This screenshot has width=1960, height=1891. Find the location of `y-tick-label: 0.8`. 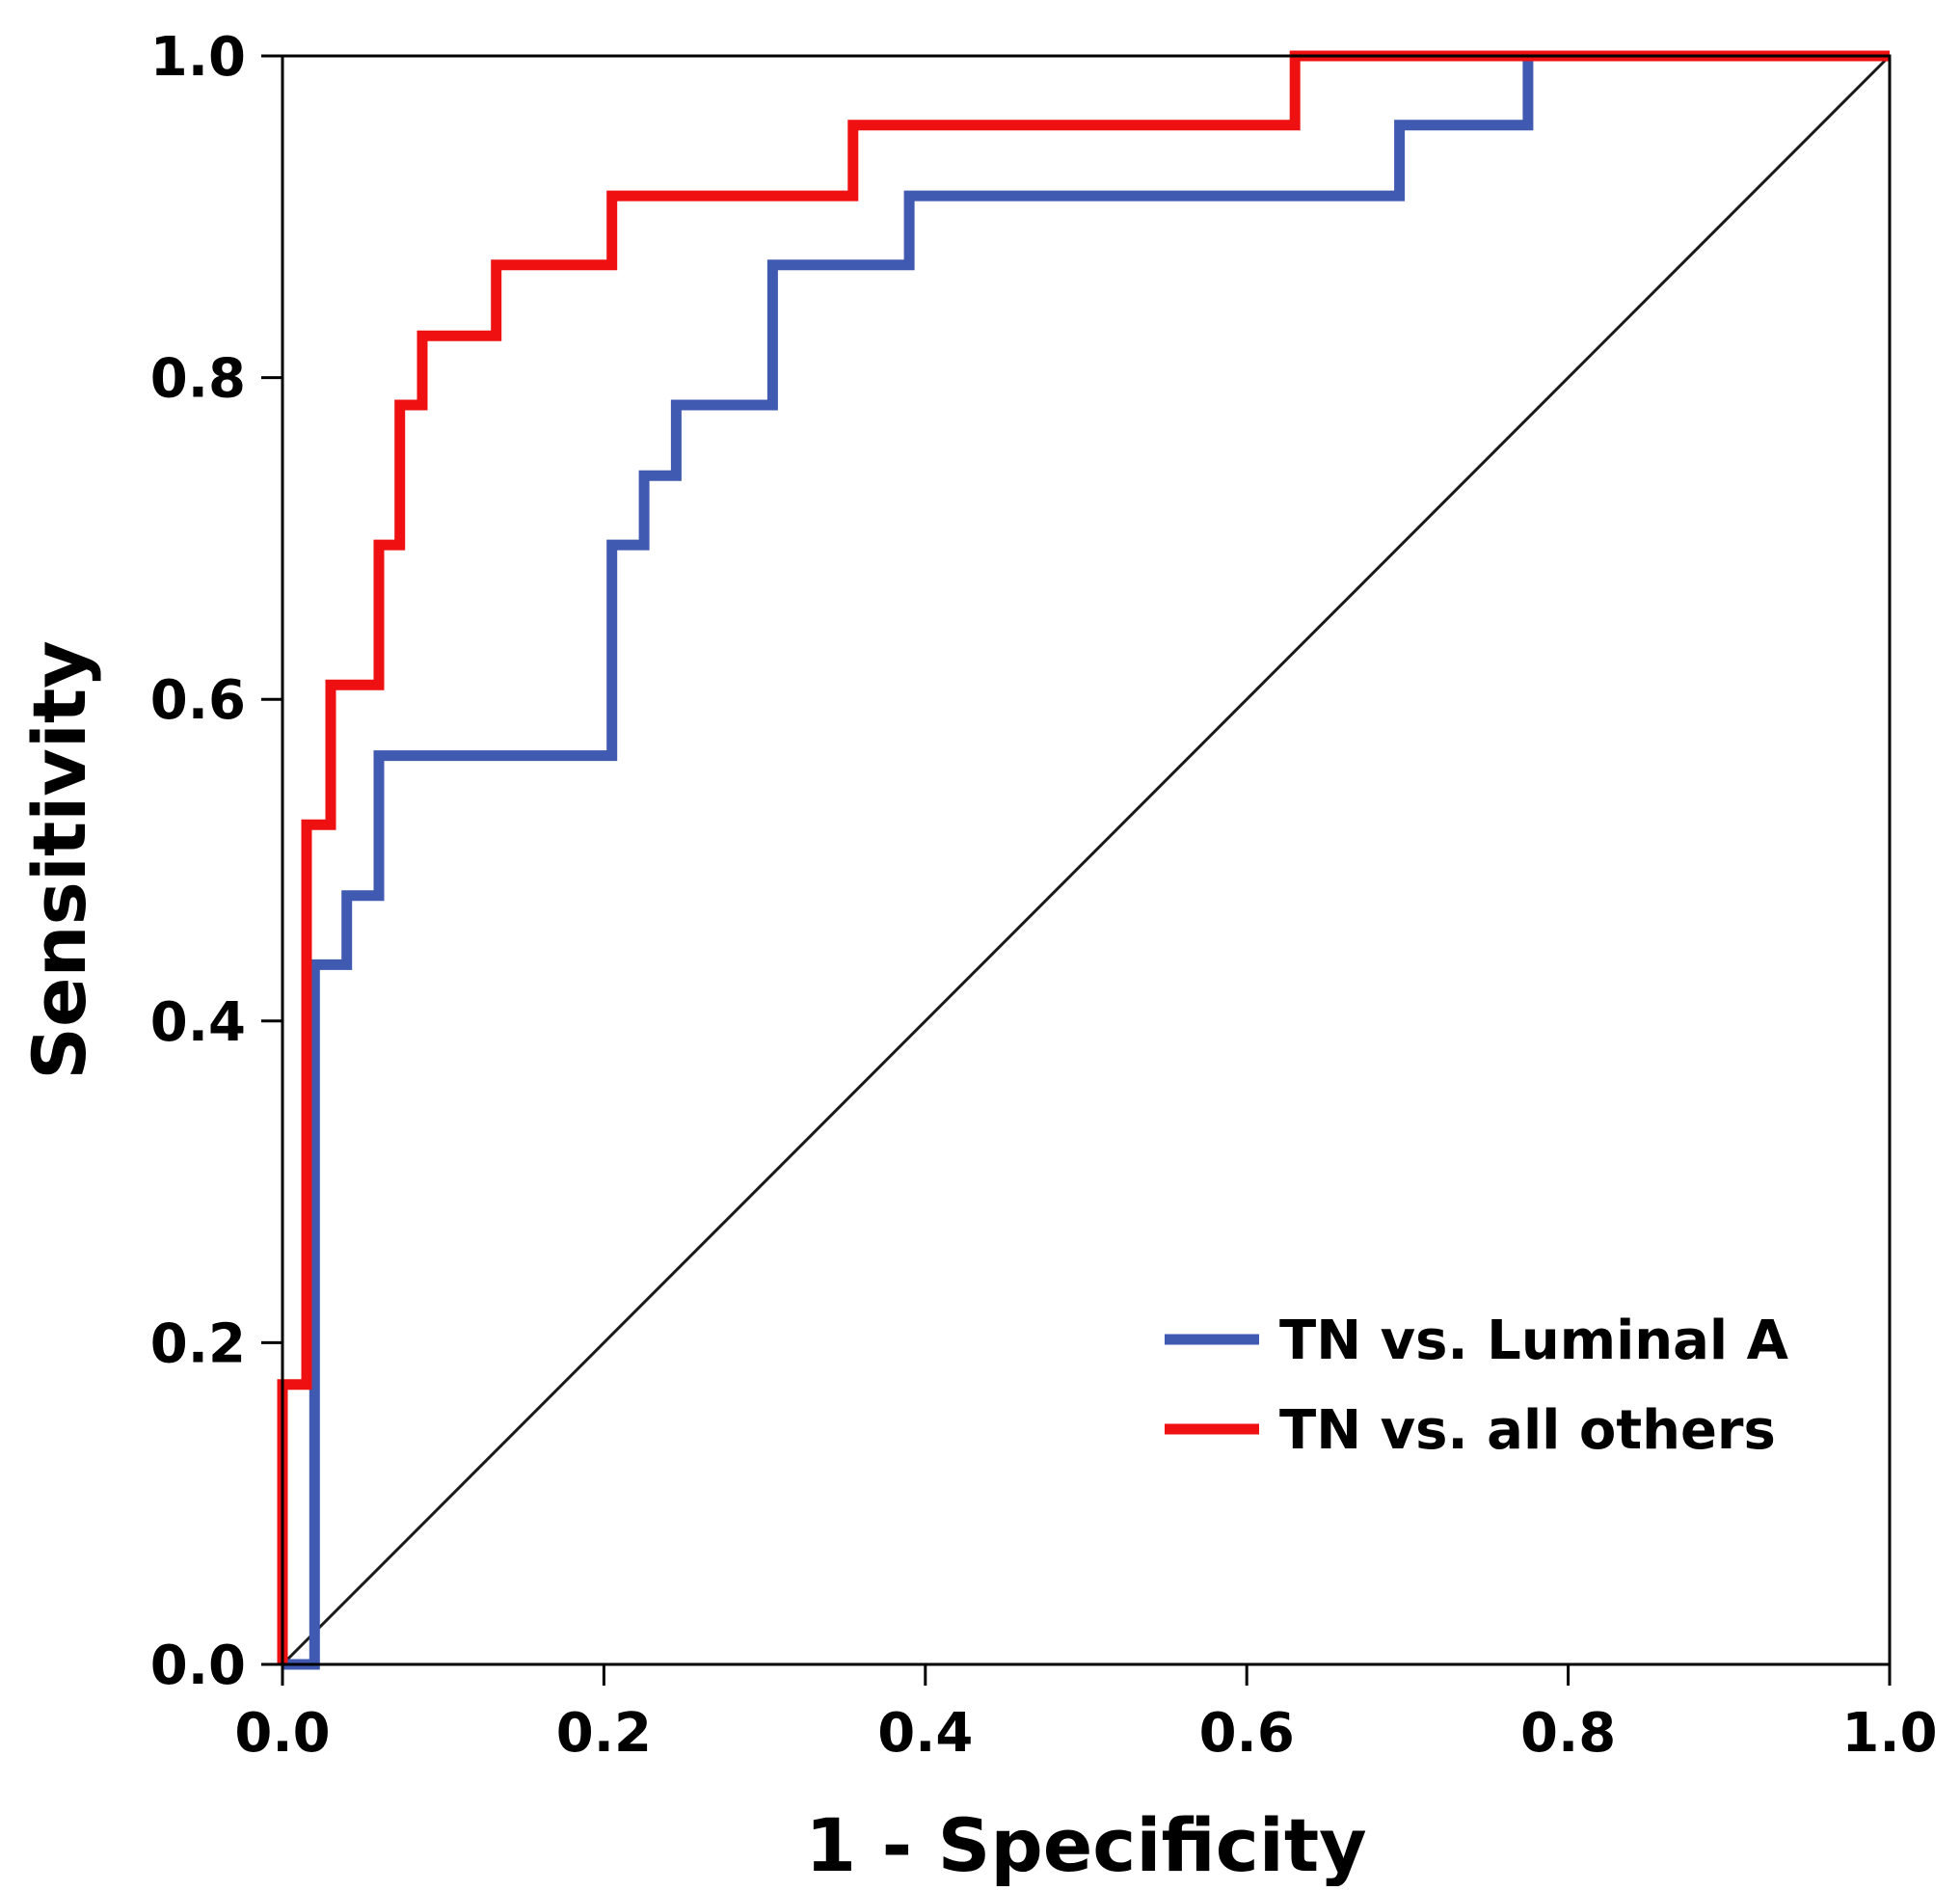

y-tick-label: 0.8 is located at coordinates (198, 379).